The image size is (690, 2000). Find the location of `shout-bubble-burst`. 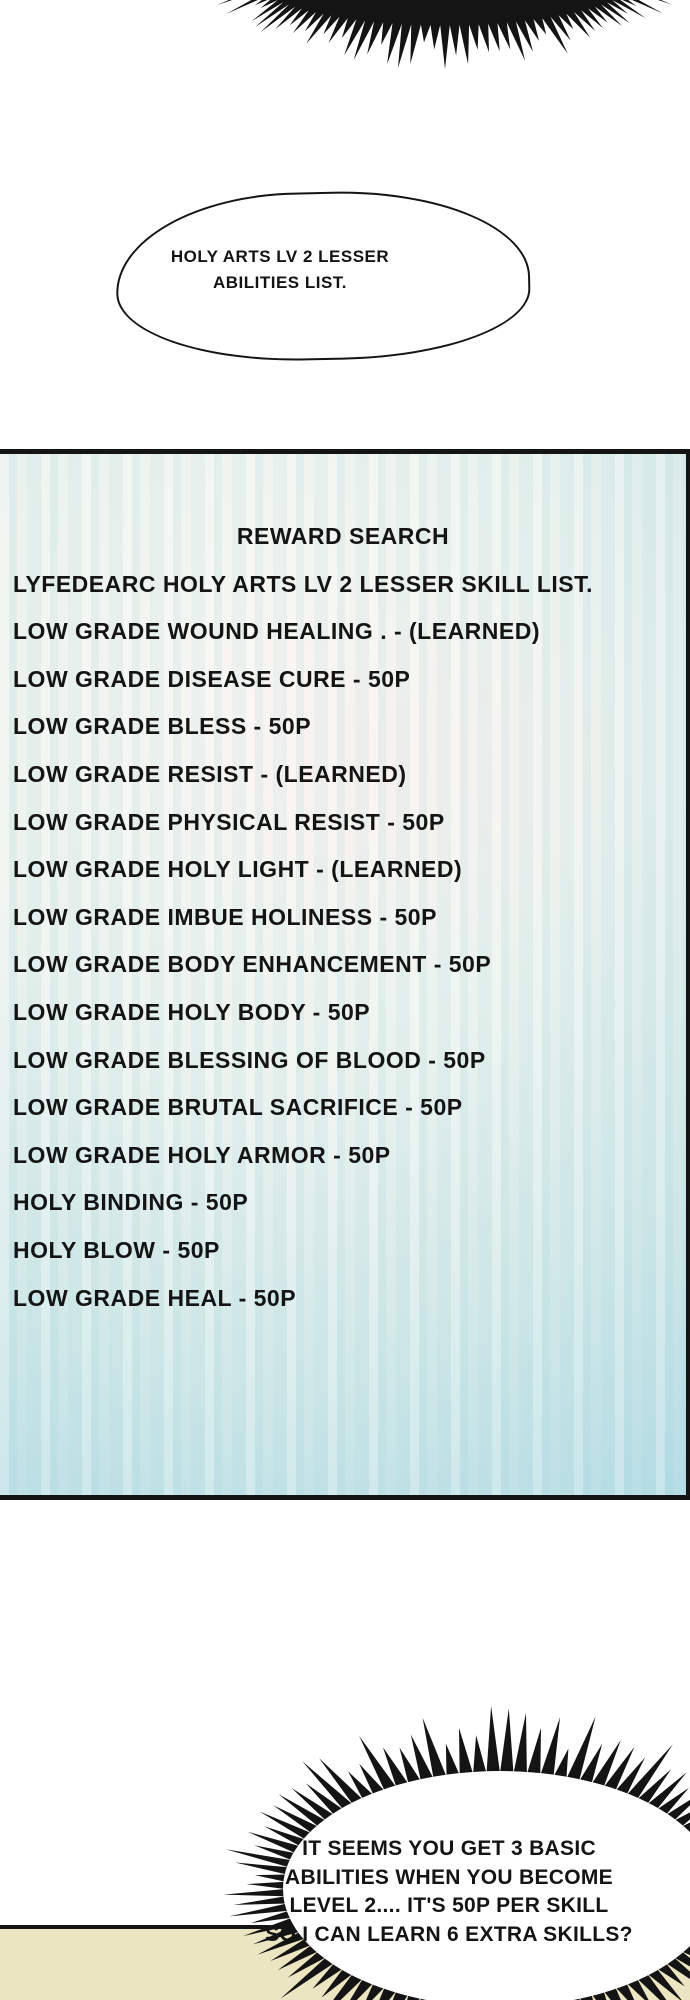

shout-bubble-burst is located at coordinates (456, 1853).